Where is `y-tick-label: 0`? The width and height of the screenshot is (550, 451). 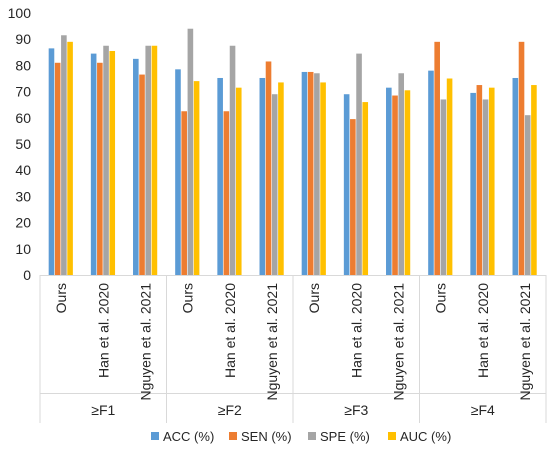
y-tick-label: 0 is located at coordinates (27, 275).